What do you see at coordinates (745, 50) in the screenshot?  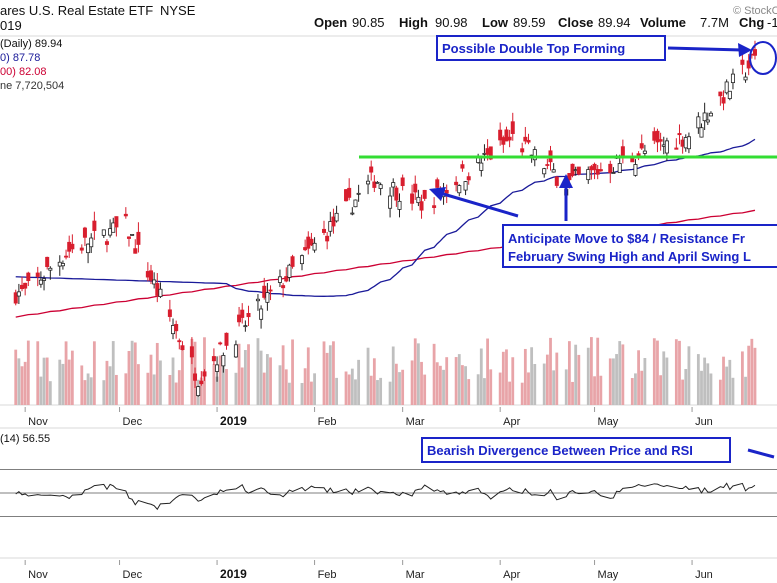 I see `double-top-arrowhead` at bounding box center [745, 50].